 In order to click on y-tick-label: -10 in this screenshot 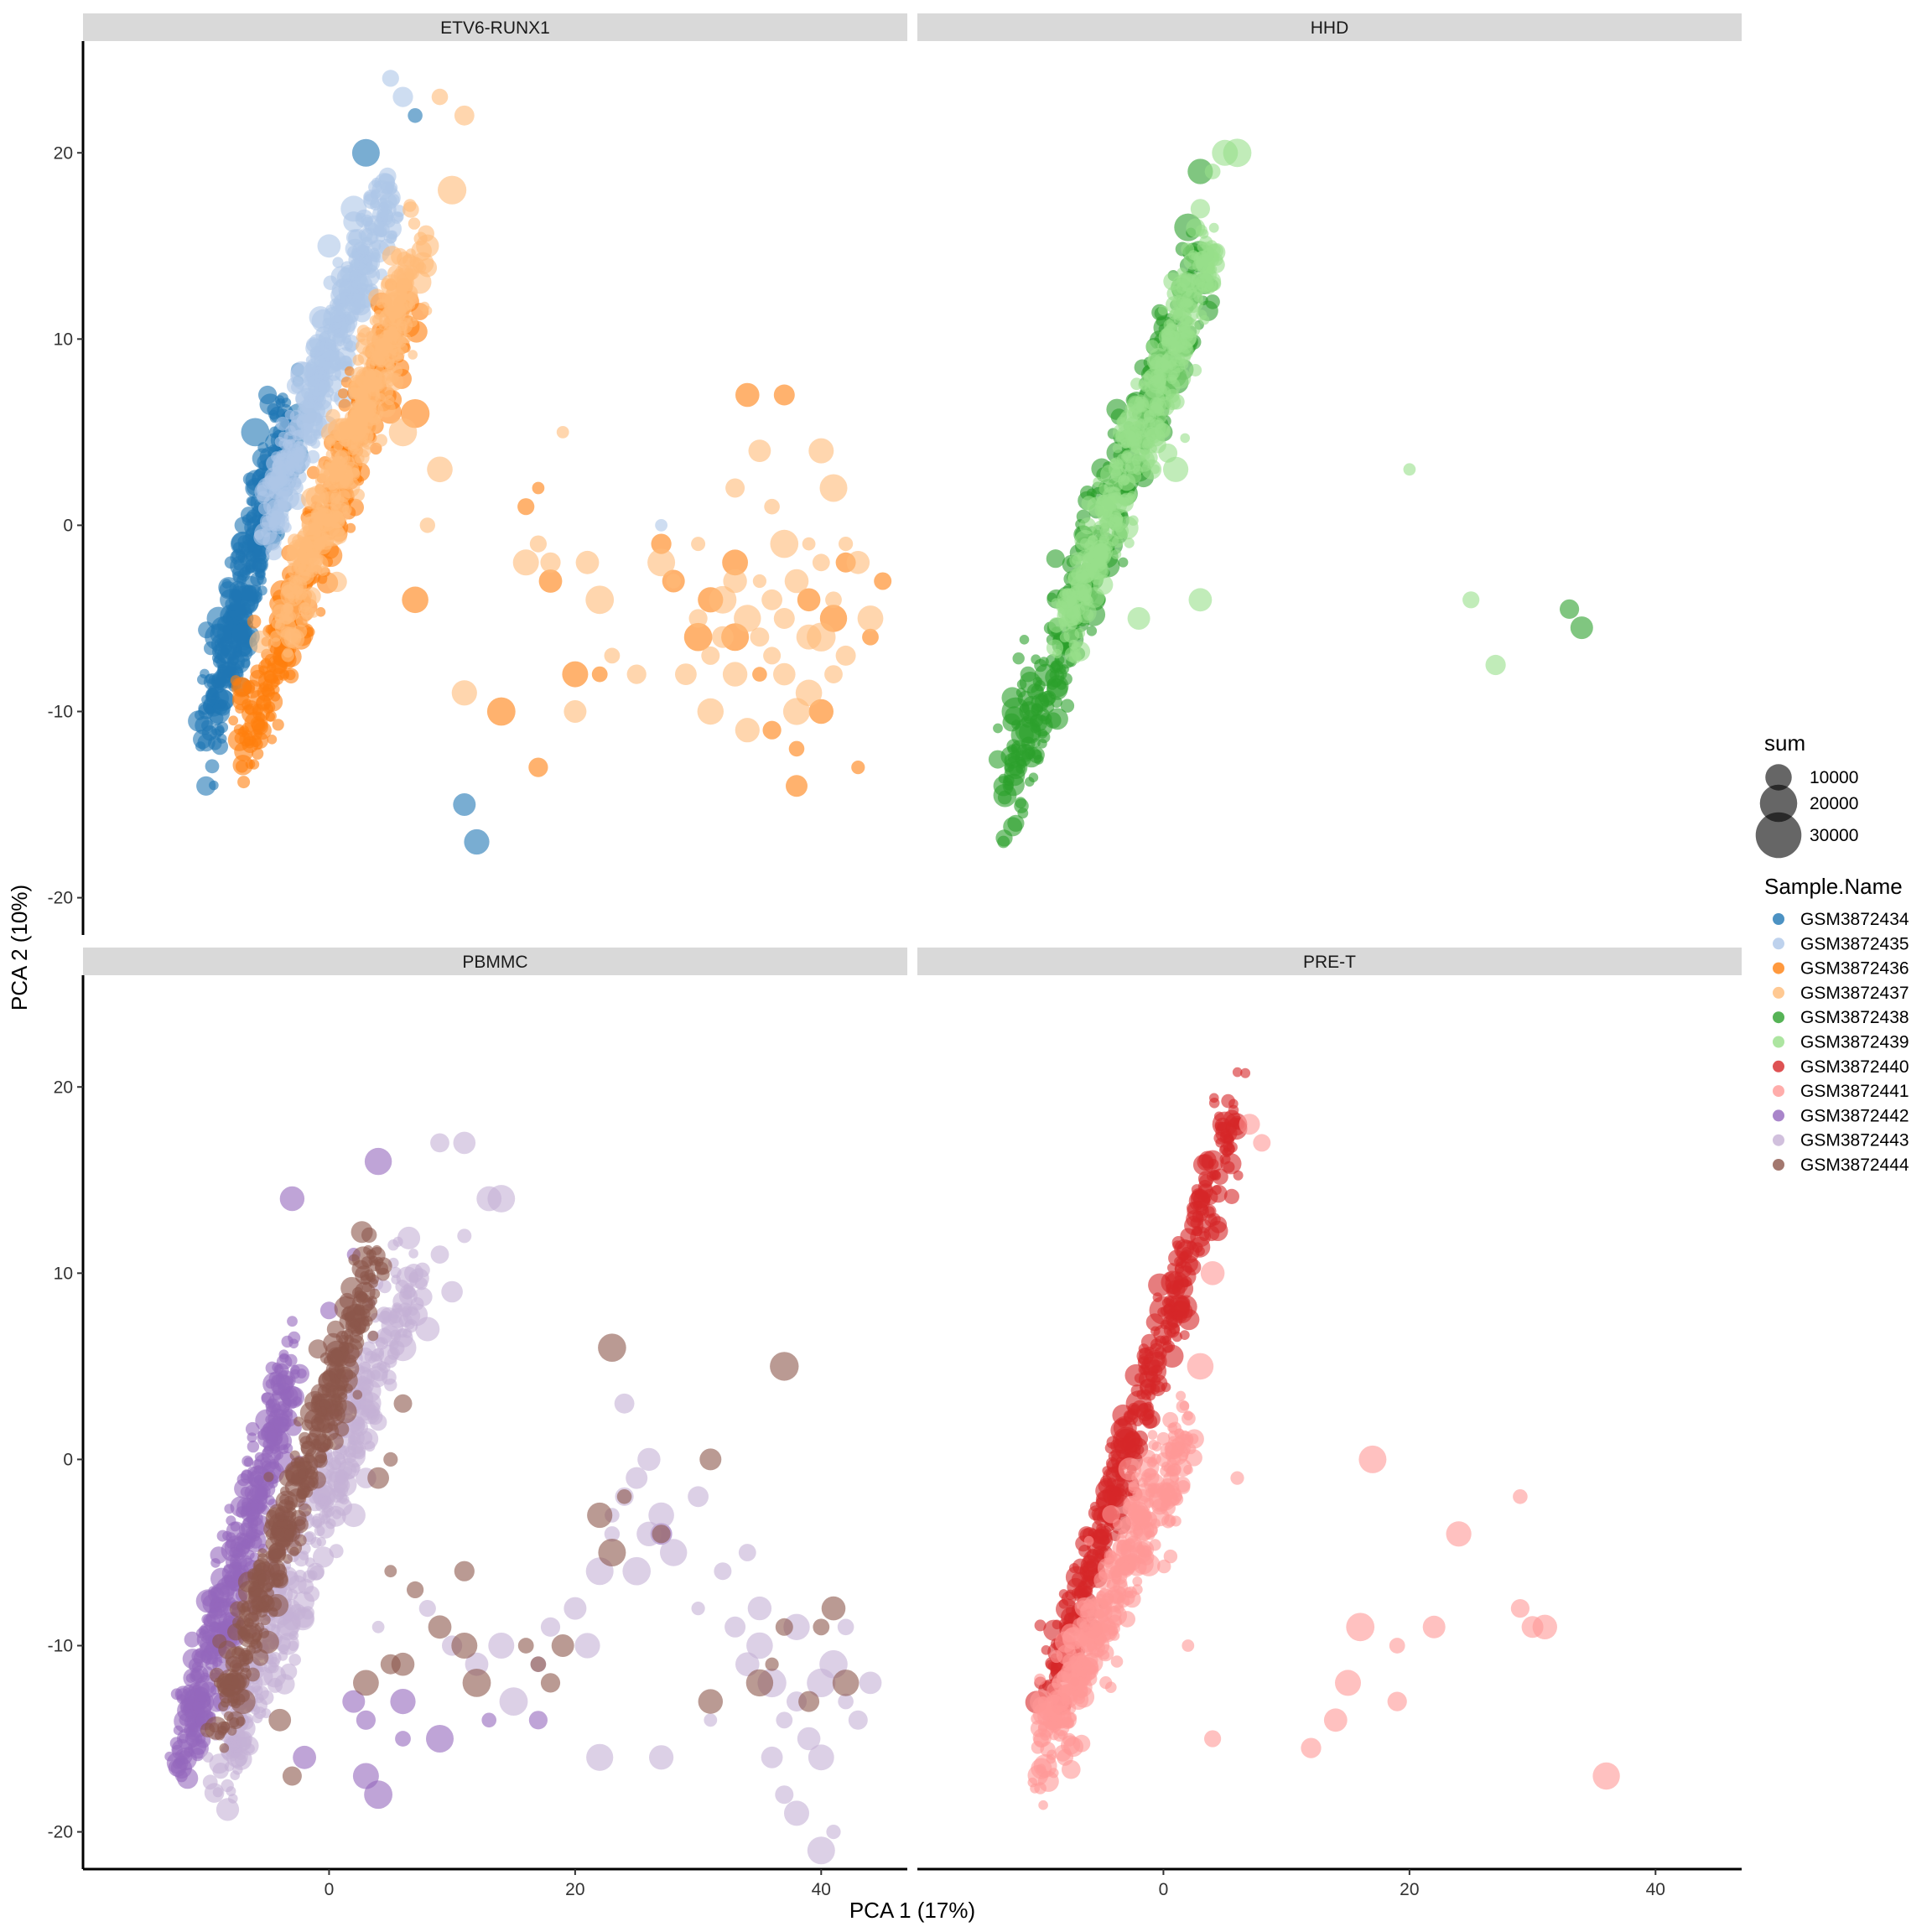, I will do `click(60, 1646)`.